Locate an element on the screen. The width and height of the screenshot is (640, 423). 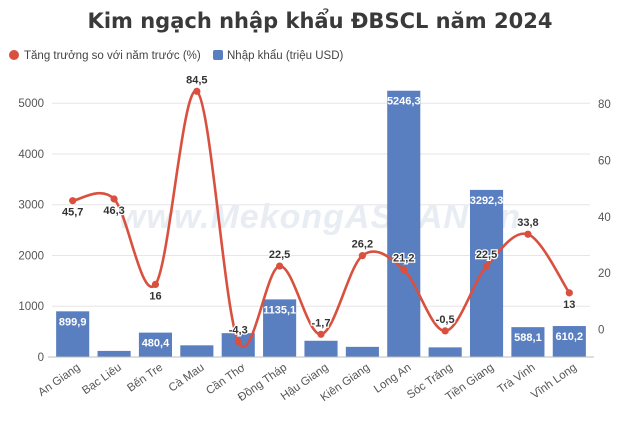
bar-value-label: 480,4 is located at coordinates (156, 344).